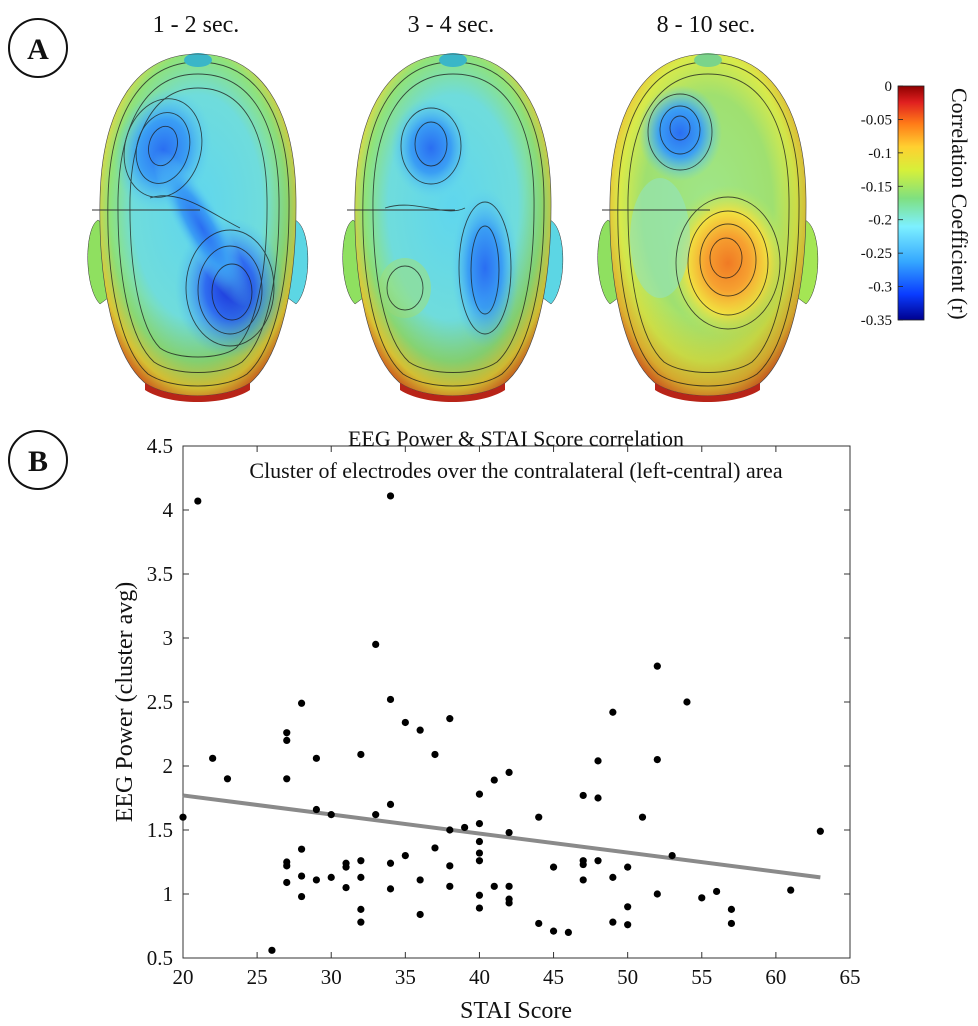 The height and width of the screenshot is (1026, 978). I want to click on colorbar-tick-label: -0.05, so click(876, 120).